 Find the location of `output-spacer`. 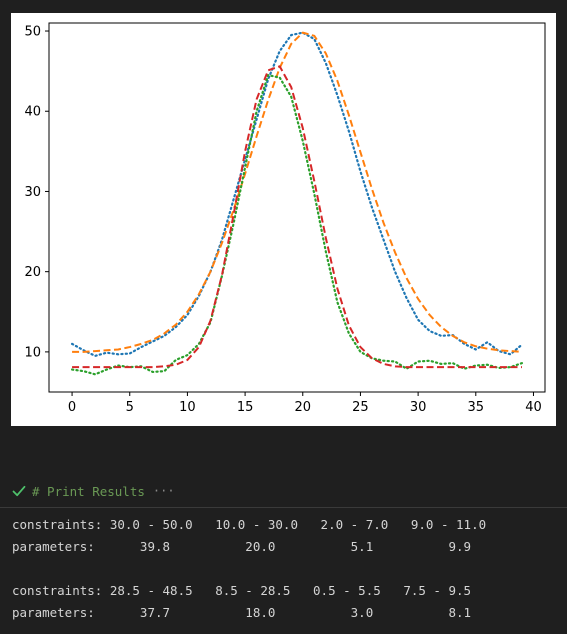

output-spacer is located at coordinates (249, 569).